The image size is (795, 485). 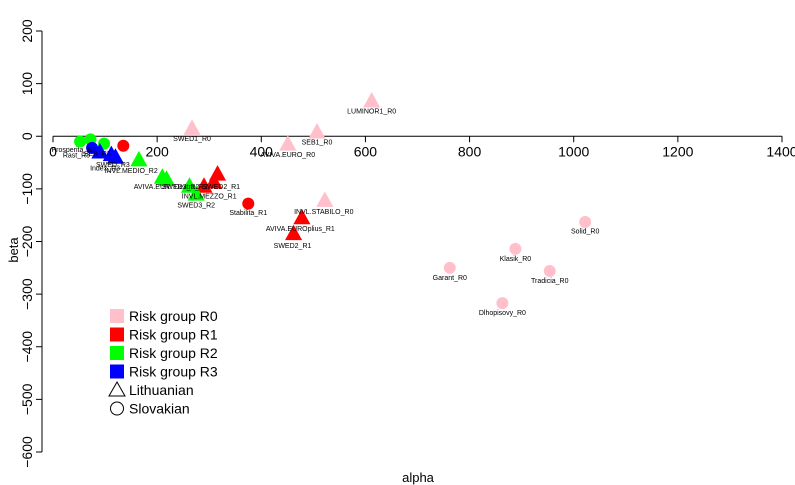 I want to click on point-label: Klasik_R0, so click(x=516, y=259).